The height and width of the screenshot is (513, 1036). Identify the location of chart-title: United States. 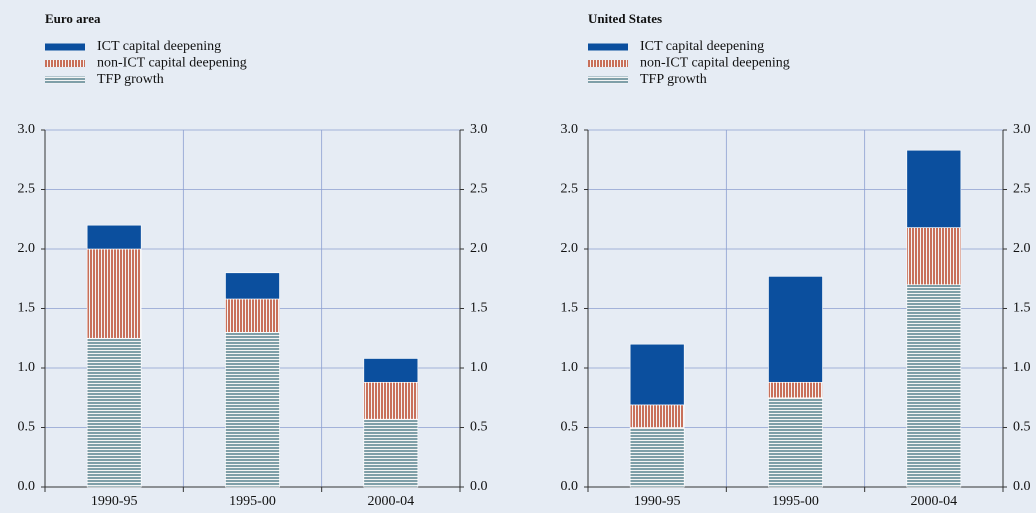
(625, 18).